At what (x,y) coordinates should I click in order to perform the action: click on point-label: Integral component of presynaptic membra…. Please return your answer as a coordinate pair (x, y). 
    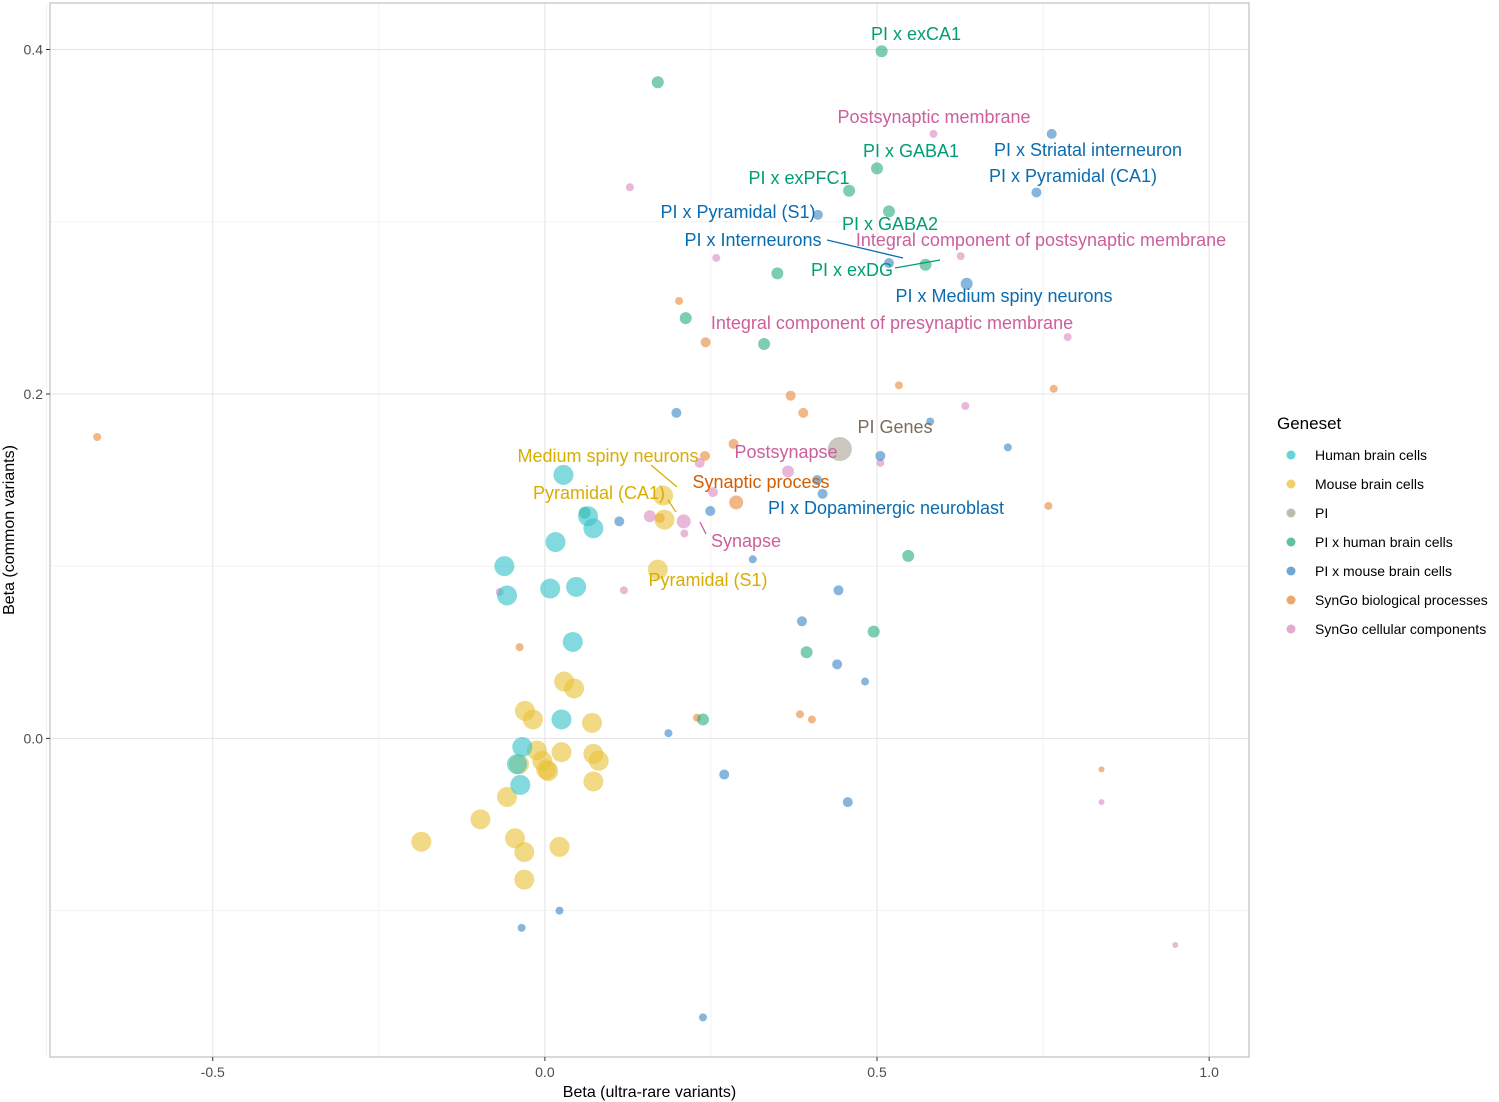
    Looking at the image, I should click on (892, 323).